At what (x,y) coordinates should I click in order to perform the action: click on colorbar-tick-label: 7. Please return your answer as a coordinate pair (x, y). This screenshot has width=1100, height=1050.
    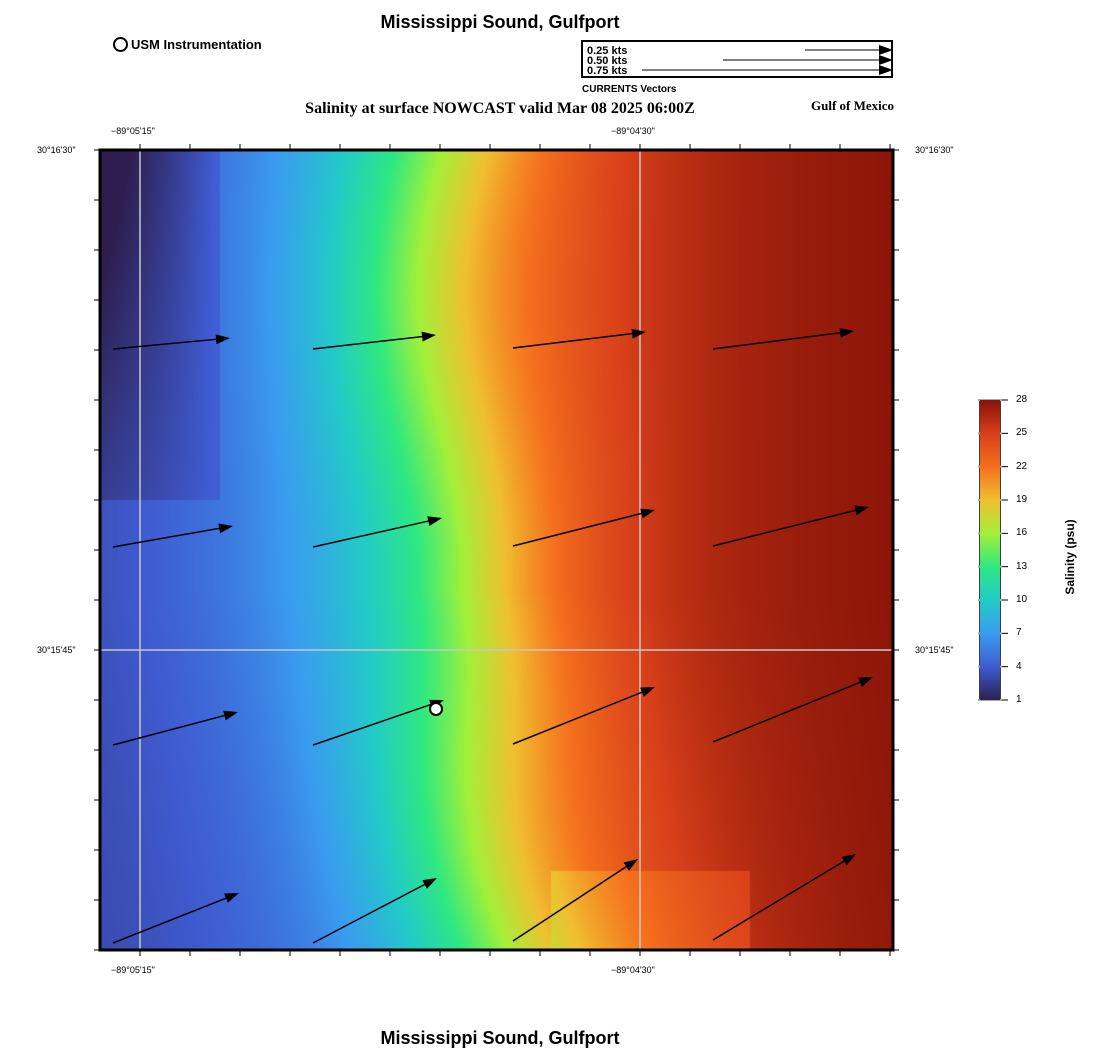
    Looking at the image, I should click on (1019, 633).